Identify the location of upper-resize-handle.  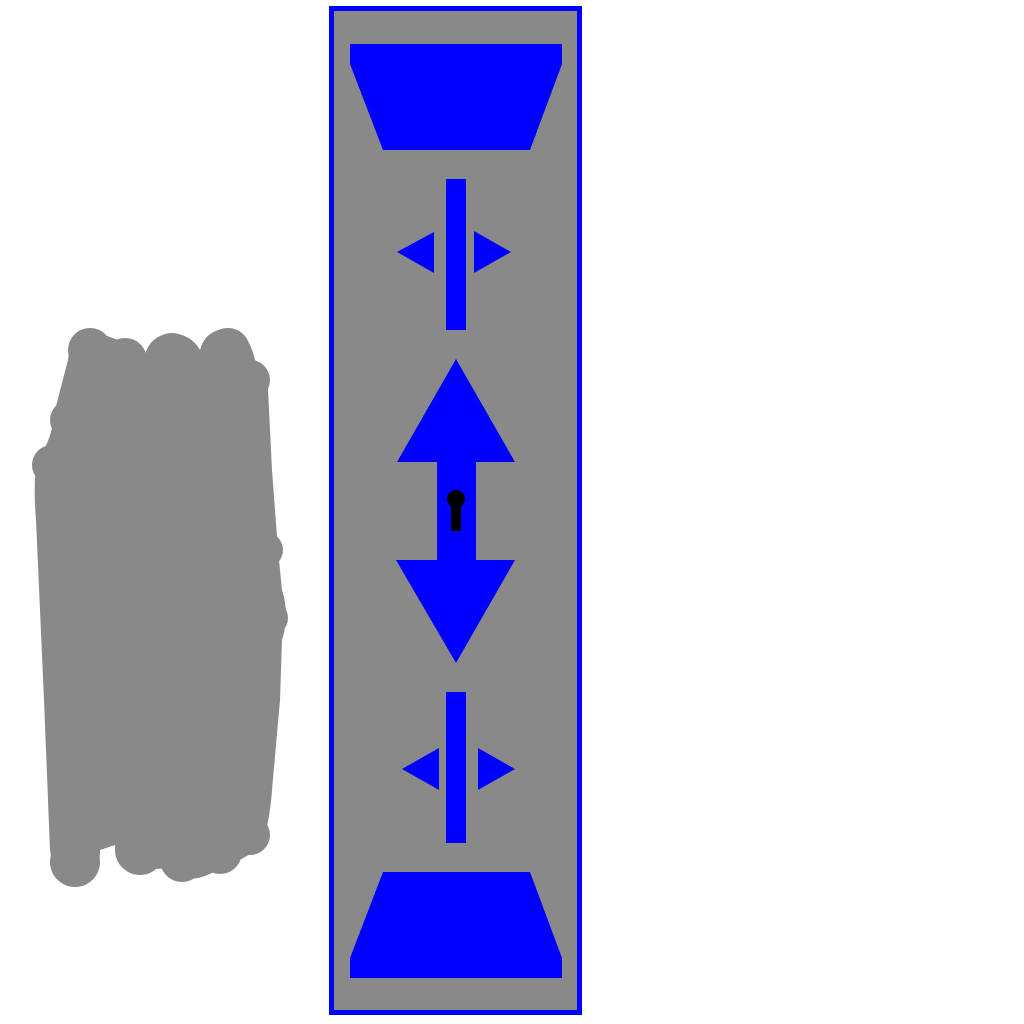
(454, 254).